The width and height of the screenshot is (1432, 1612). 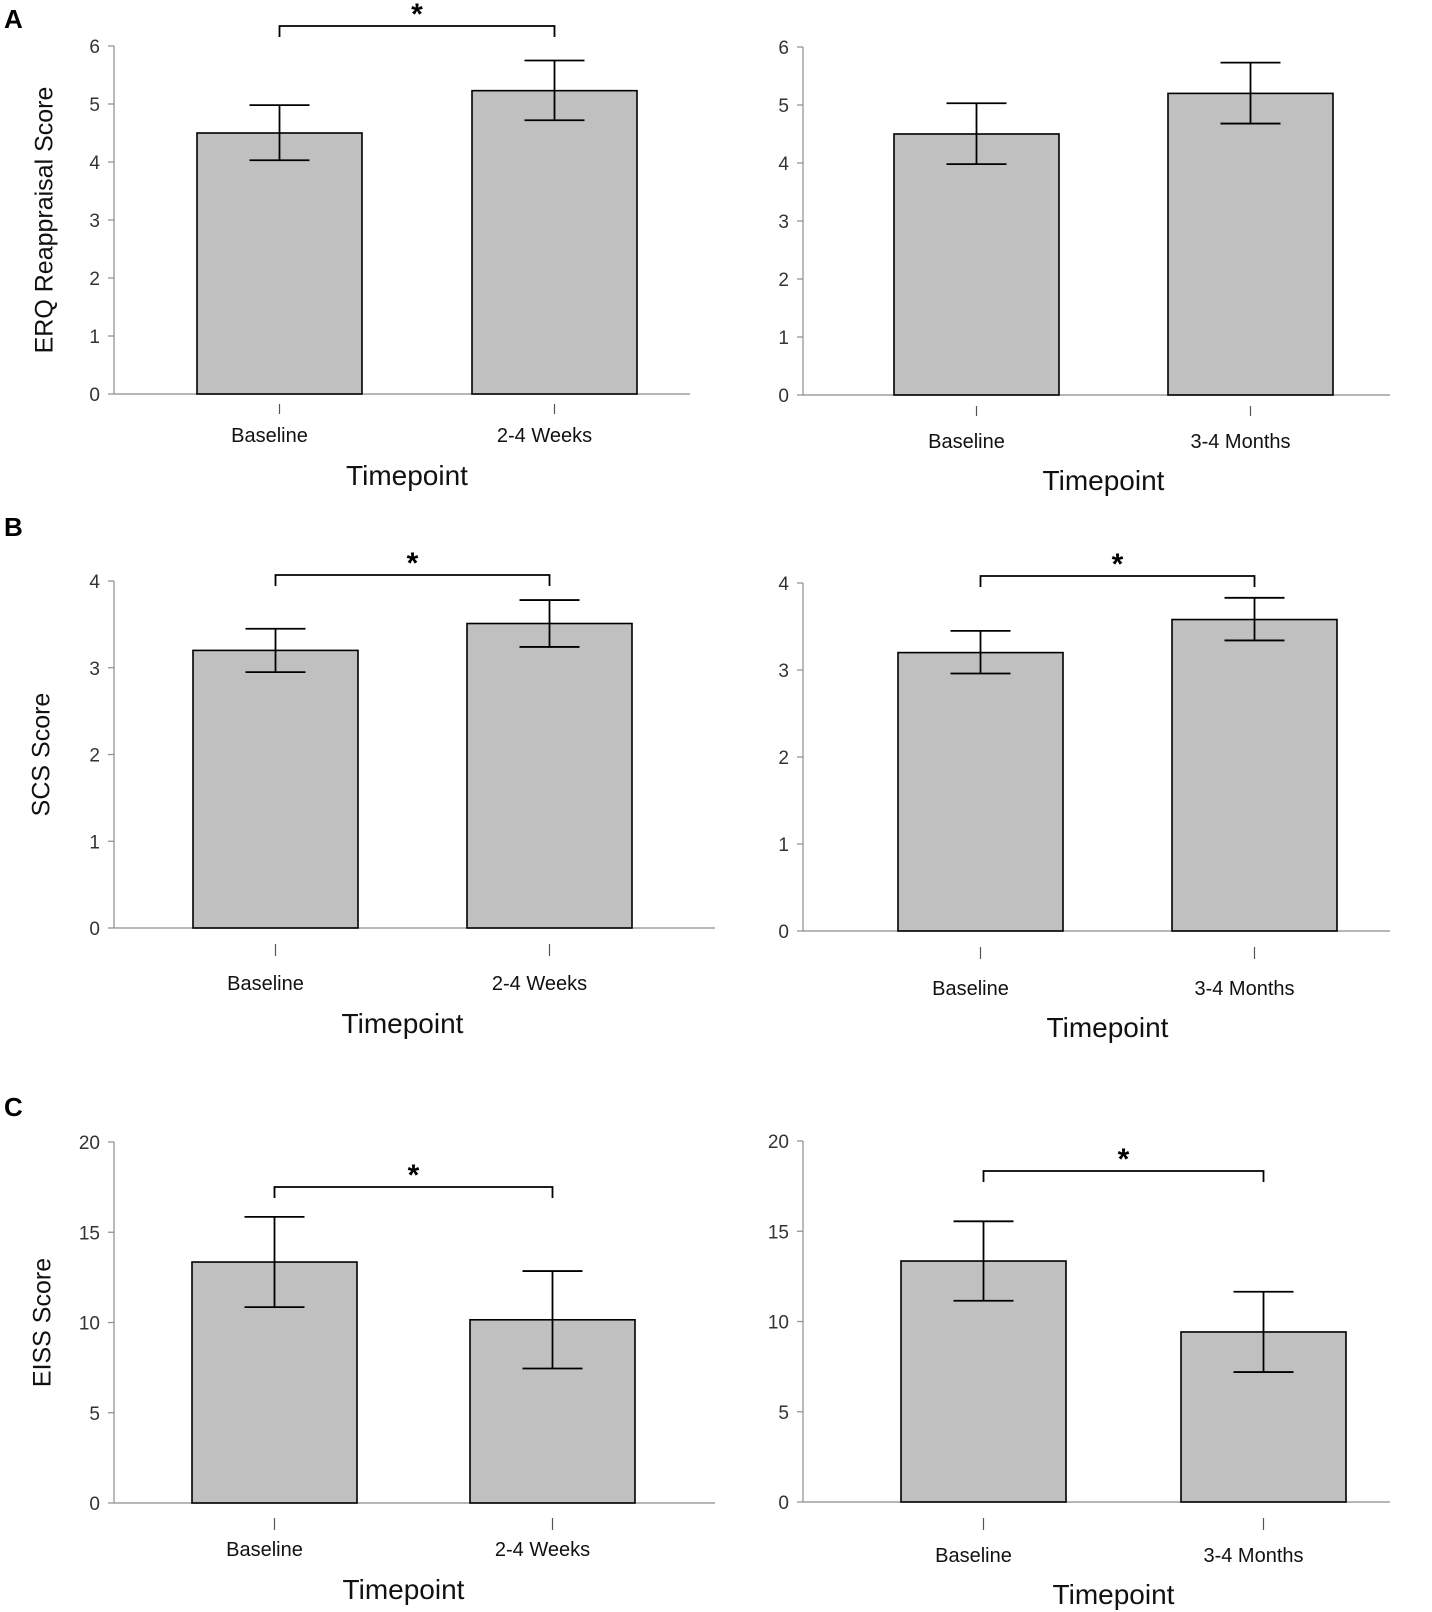 I want to click on y-axis-title: EISS Score, so click(x=43, y=1322).